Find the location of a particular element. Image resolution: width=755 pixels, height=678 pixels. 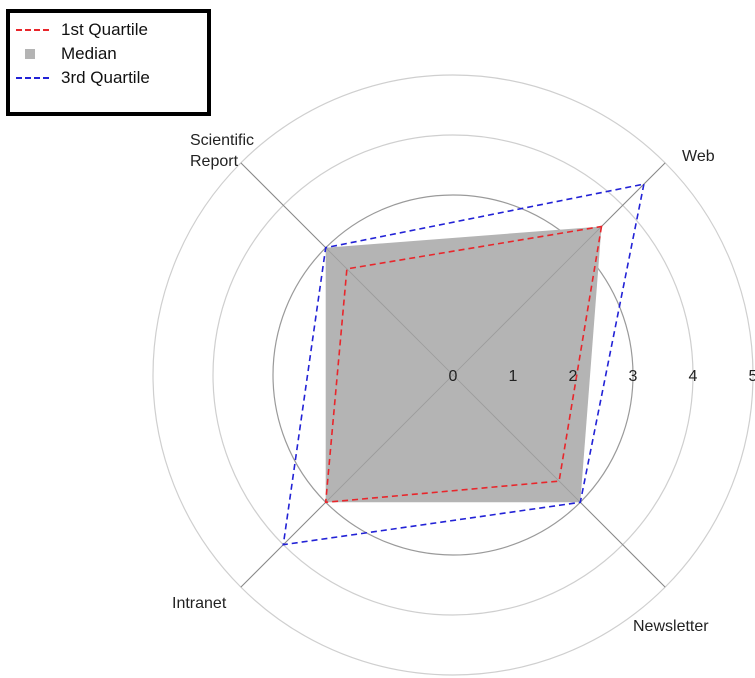

axis-label-scientific-report: Scientific Report is located at coordinates (222, 151).